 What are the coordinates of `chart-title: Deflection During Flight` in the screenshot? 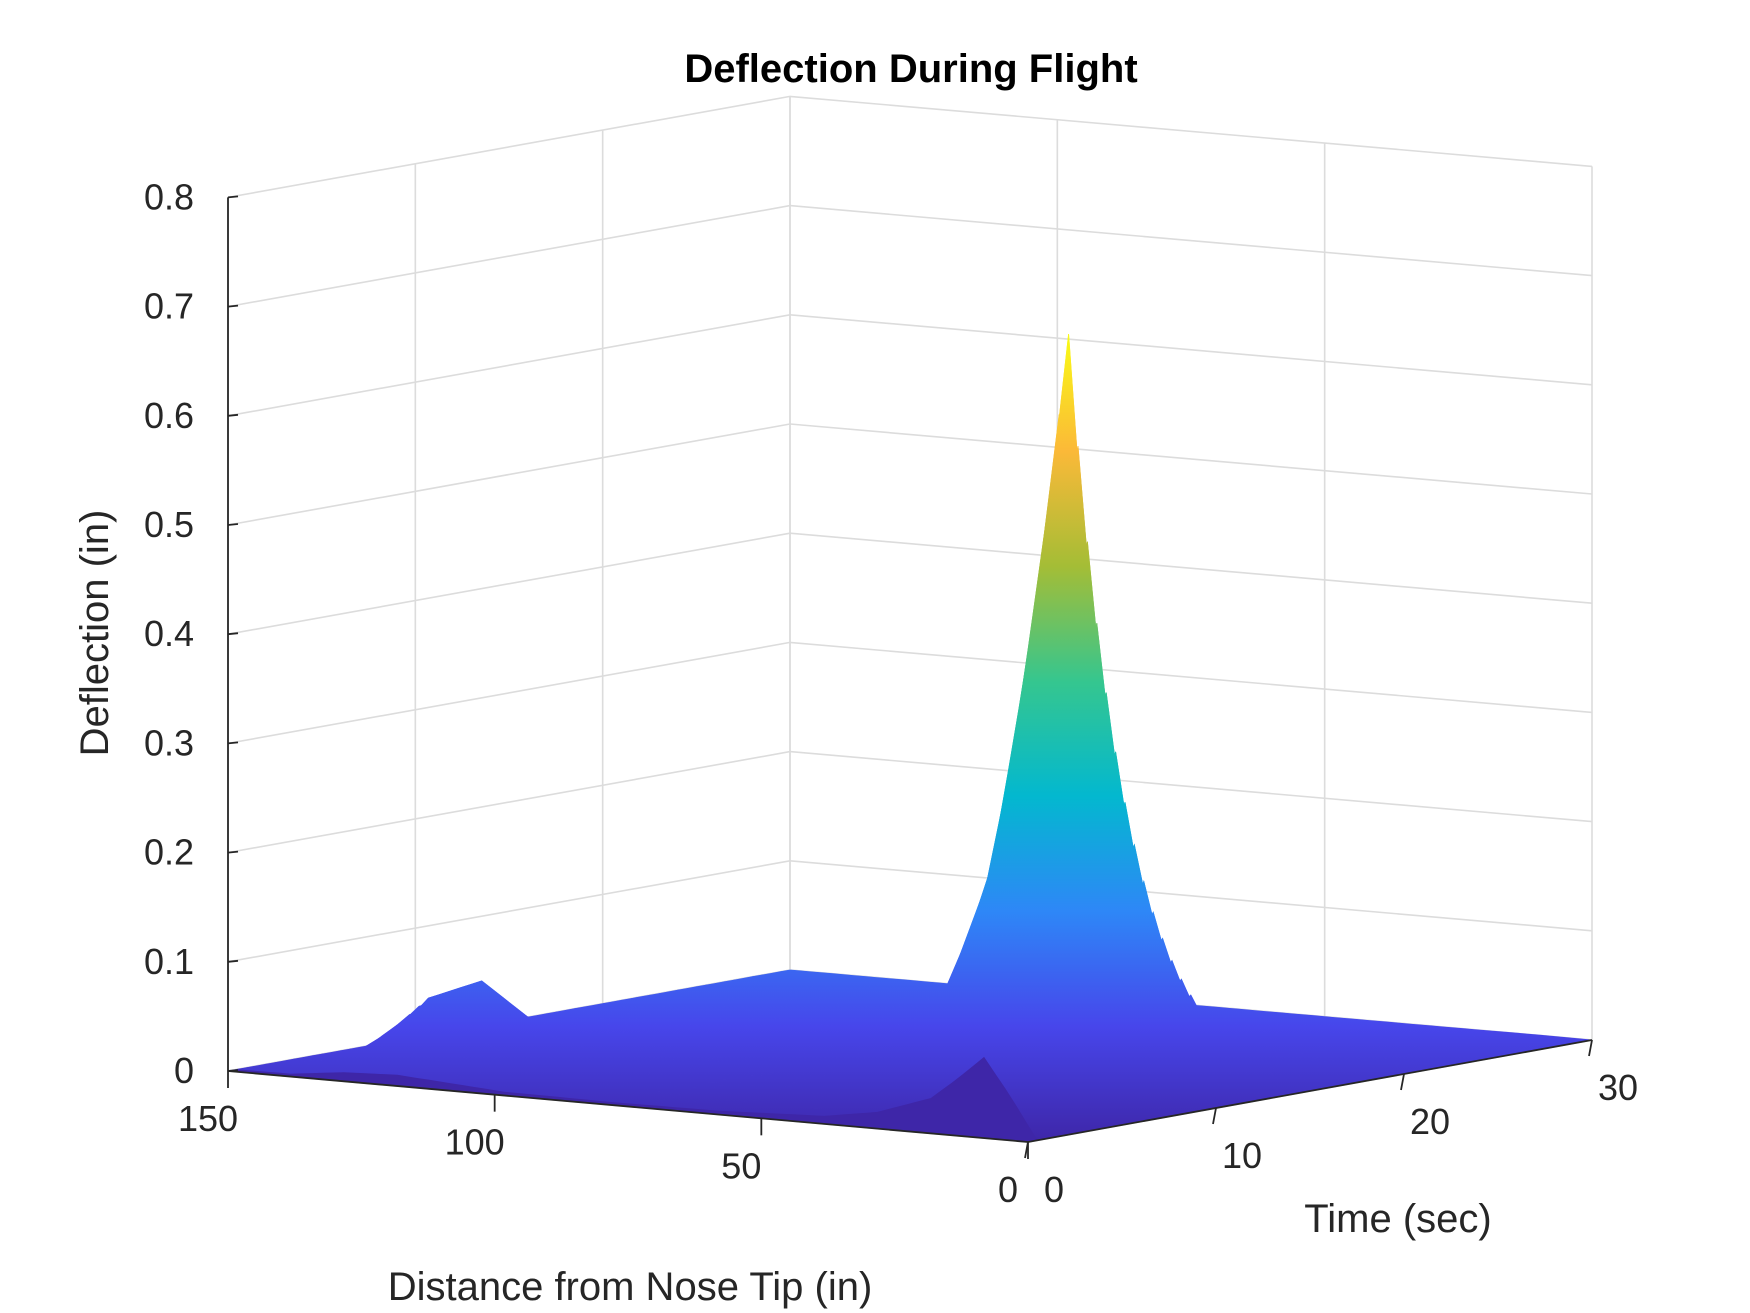 It's located at (910, 69).